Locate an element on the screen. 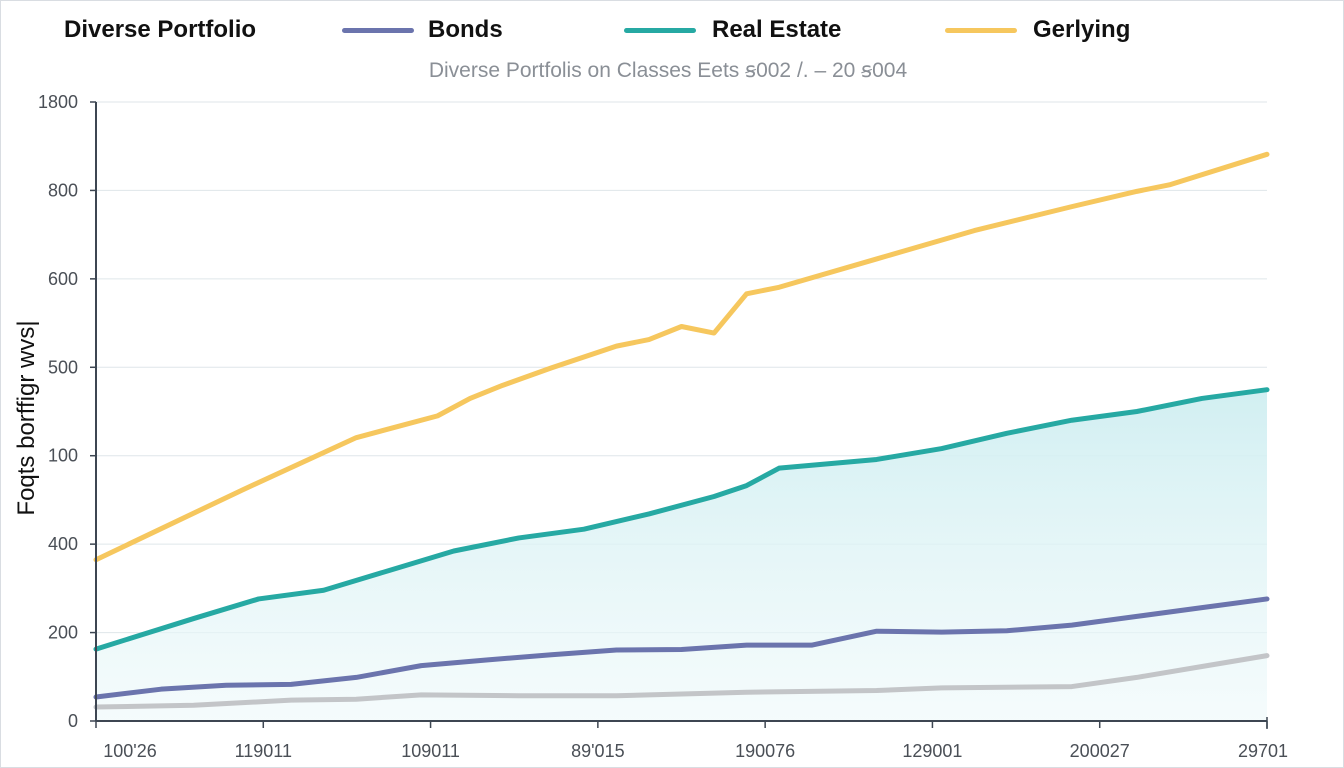 This screenshot has width=1344, height=768. x-tick-label: 119011 is located at coordinates (263, 751).